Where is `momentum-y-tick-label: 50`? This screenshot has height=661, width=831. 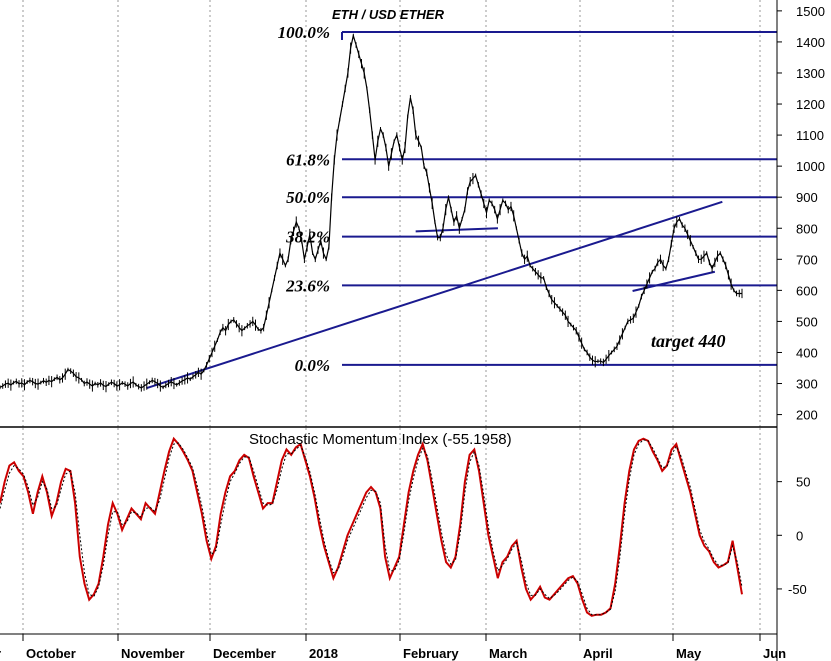 momentum-y-tick-label: 50 is located at coordinates (803, 482).